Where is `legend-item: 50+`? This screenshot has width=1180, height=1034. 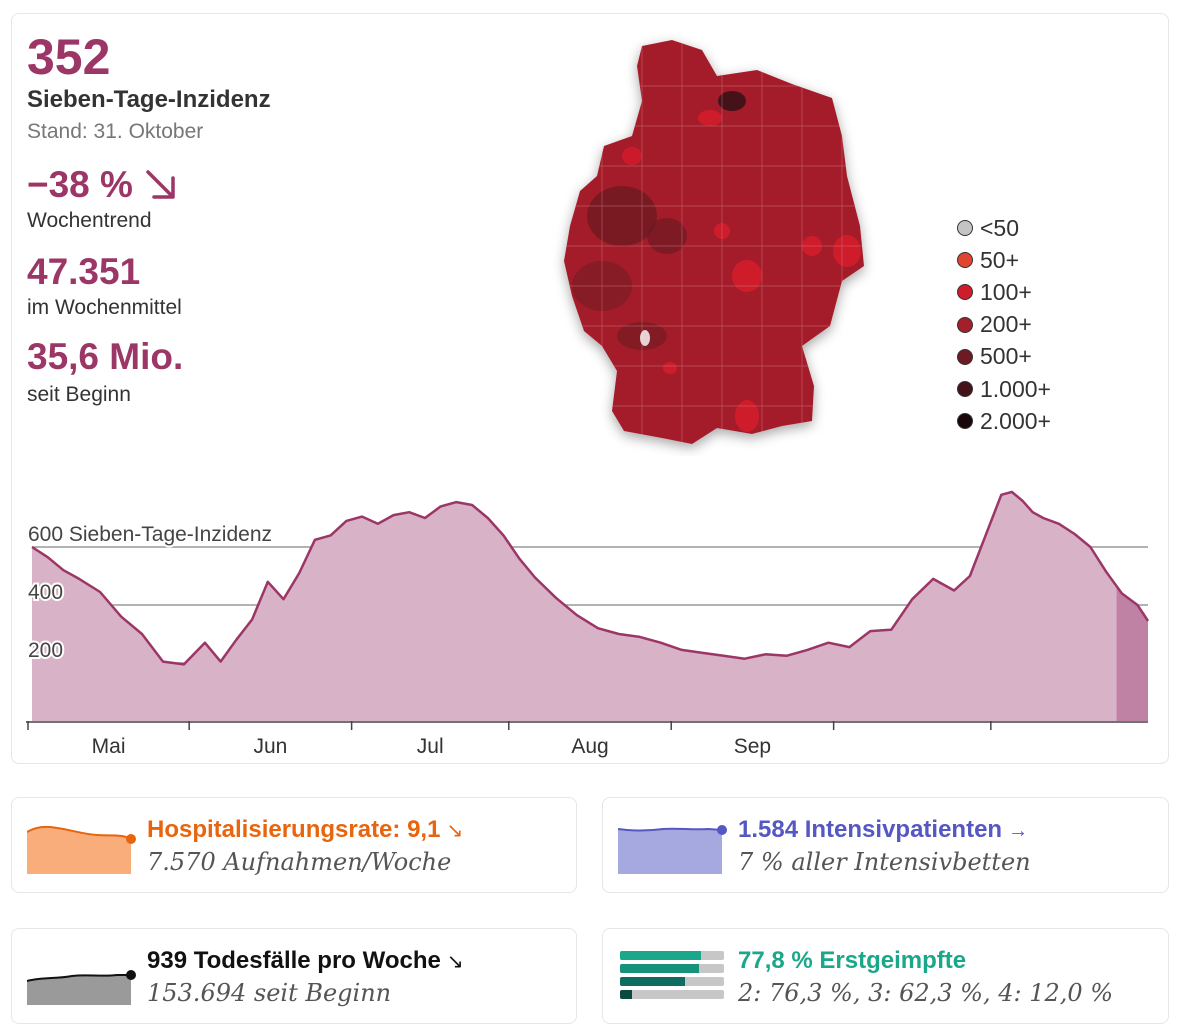
legend-item: 50+ is located at coordinates (1004, 260).